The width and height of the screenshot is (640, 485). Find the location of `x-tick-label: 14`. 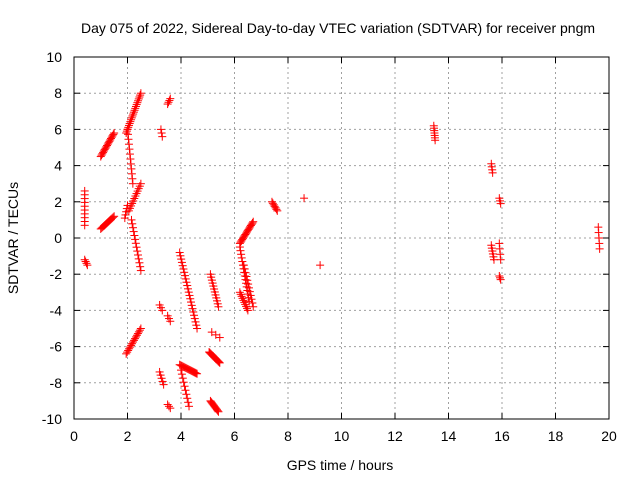

x-tick-label: 14 is located at coordinates (449, 436).